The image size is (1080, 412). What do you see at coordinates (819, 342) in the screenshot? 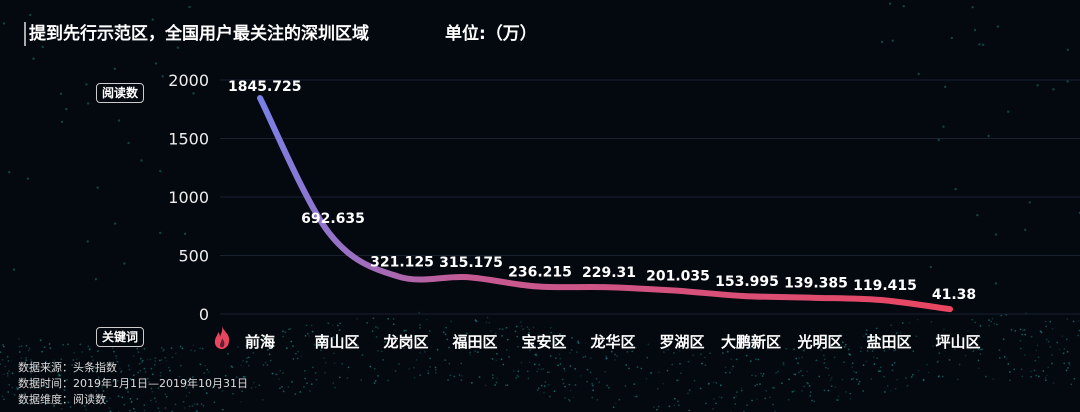
I see `x-category-label: 光明区` at bounding box center [819, 342].